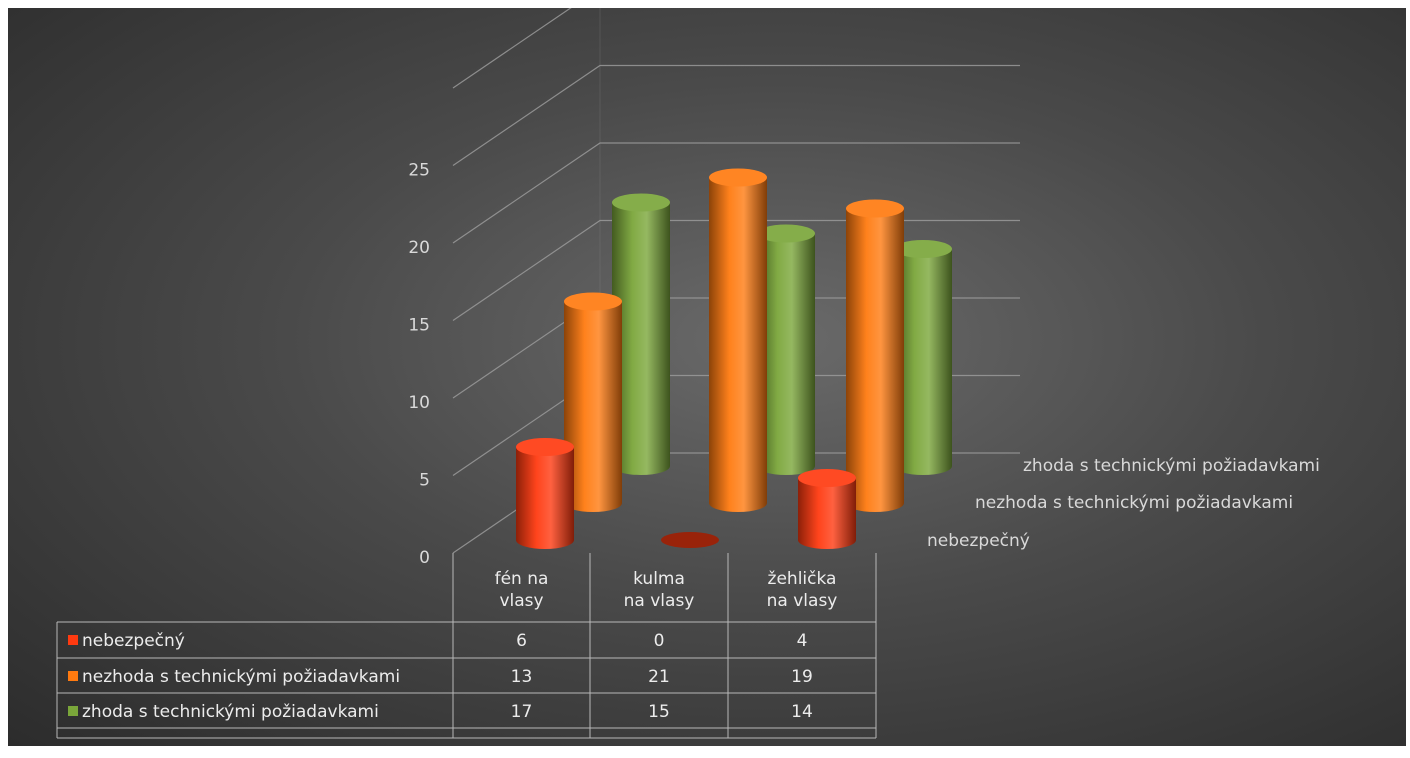 This screenshot has height=758, width=1410. I want to click on y-tick-label: 5, so click(424, 481).